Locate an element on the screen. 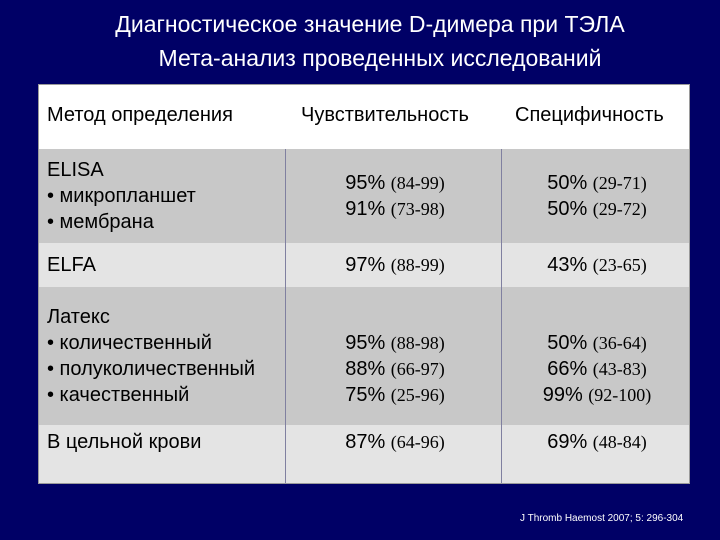 Image resolution: width=720 pixels, height=540 pixels. method-label: • микропланшет is located at coordinates (121, 196).